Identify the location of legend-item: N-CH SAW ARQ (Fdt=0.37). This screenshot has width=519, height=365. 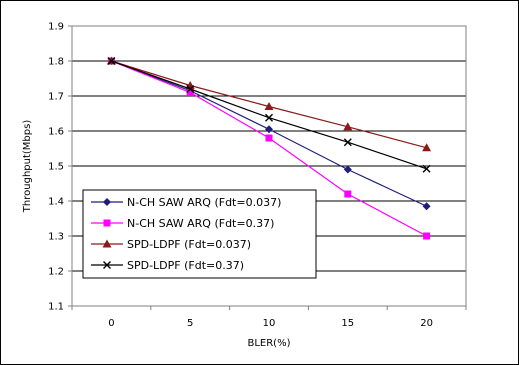
(182, 223).